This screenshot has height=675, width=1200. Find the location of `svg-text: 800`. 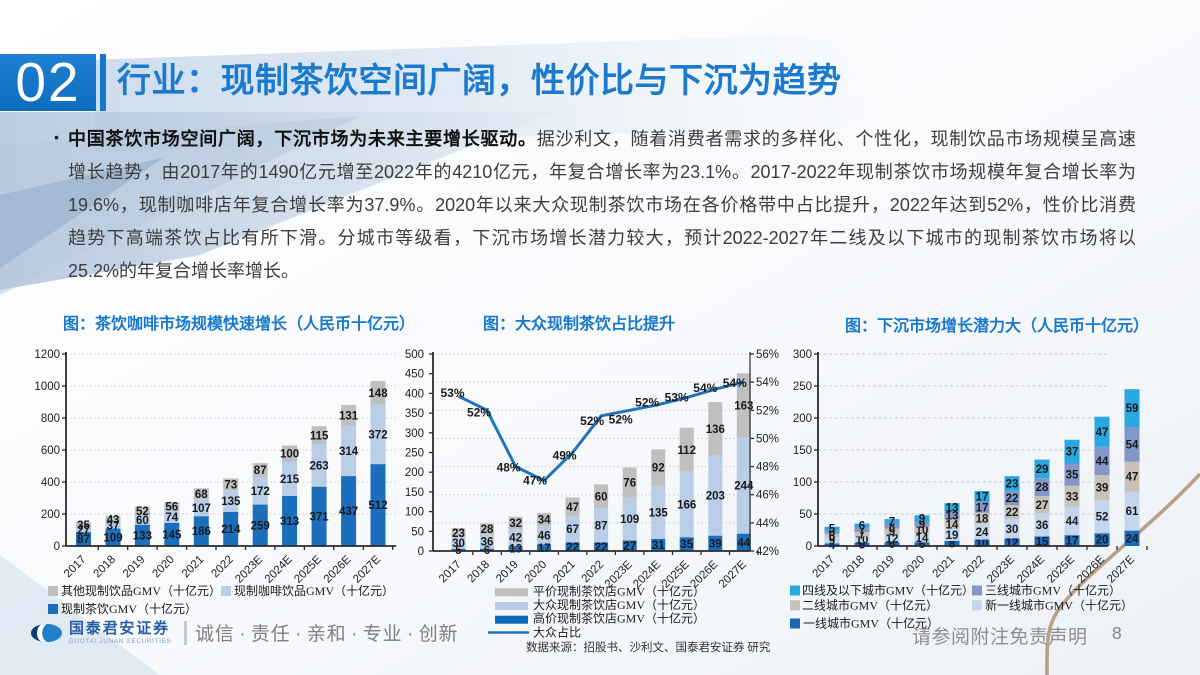

svg-text: 800 is located at coordinates (50, 419).